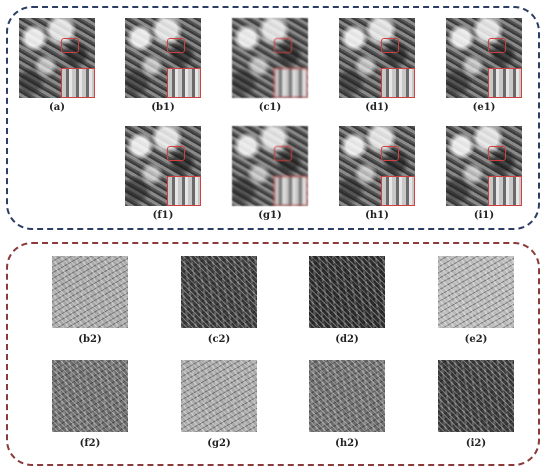 The height and width of the screenshot is (472, 550). What do you see at coordinates (219, 443) in the screenshot?
I see `label-g2: (g2)` at bounding box center [219, 443].